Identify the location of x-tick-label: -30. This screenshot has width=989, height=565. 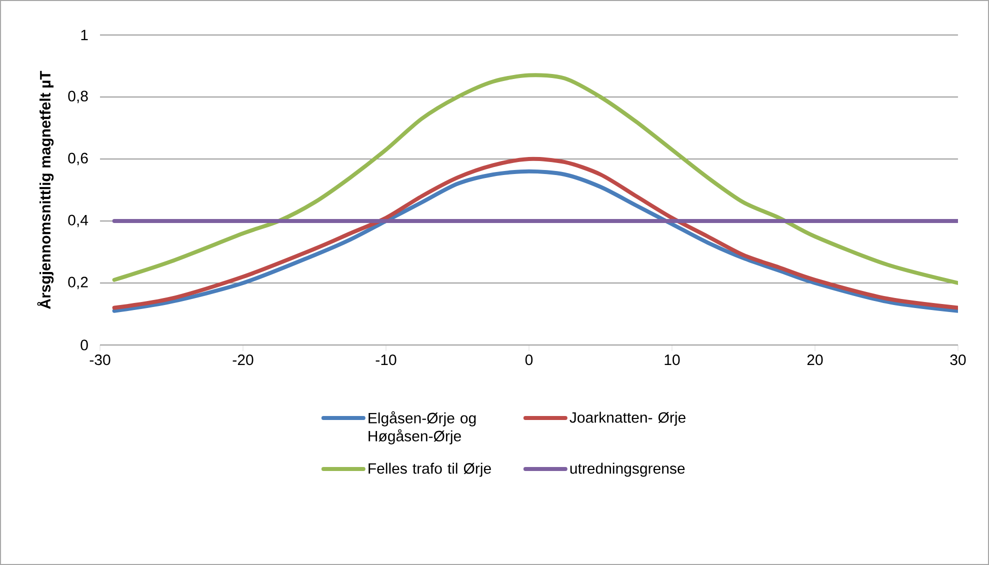
(100, 360).